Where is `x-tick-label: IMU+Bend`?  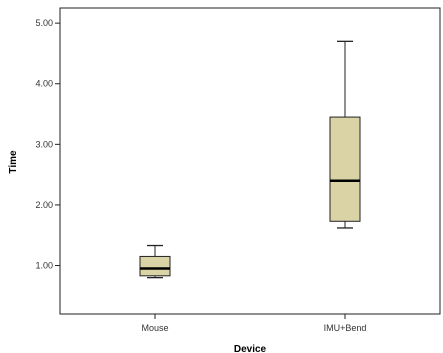 x-tick-label: IMU+Bend is located at coordinates (345, 328).